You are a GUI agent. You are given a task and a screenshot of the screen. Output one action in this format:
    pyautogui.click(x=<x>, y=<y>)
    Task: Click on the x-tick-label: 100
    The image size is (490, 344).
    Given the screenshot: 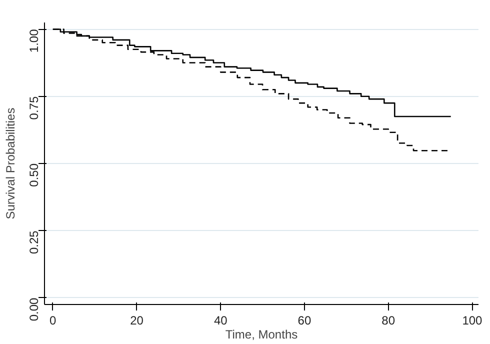 What is the action you would take?
    pyautogui.click(x=472, y=321)
    